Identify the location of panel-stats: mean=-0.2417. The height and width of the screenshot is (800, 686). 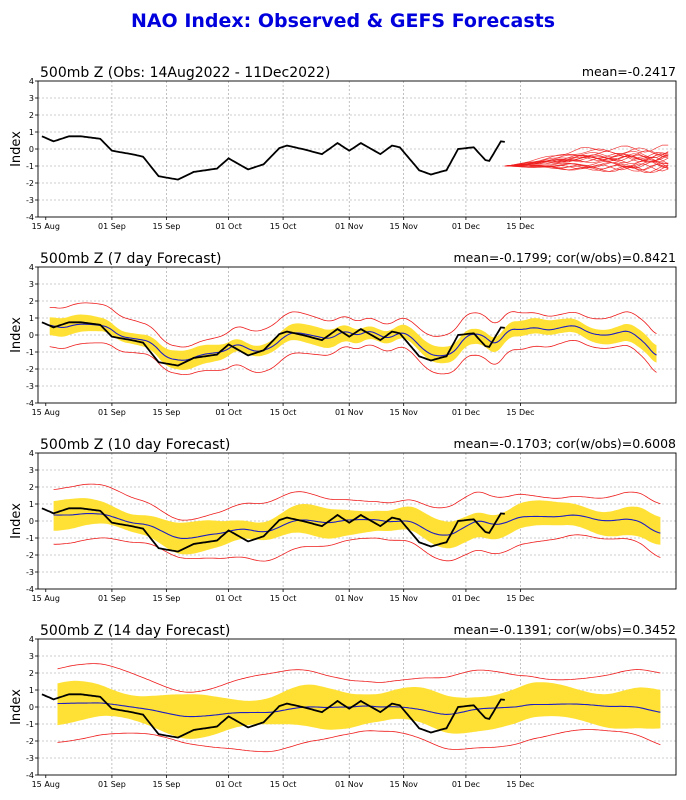
(629, 71).